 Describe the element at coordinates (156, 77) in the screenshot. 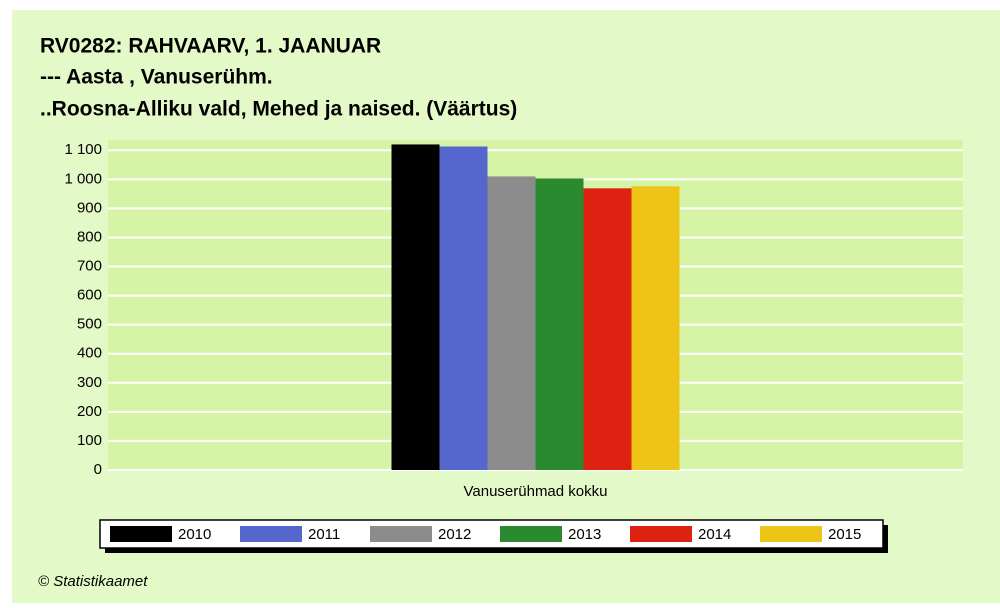

I see `chart-title: --- Aasta , Vanuserühm.` at that location.